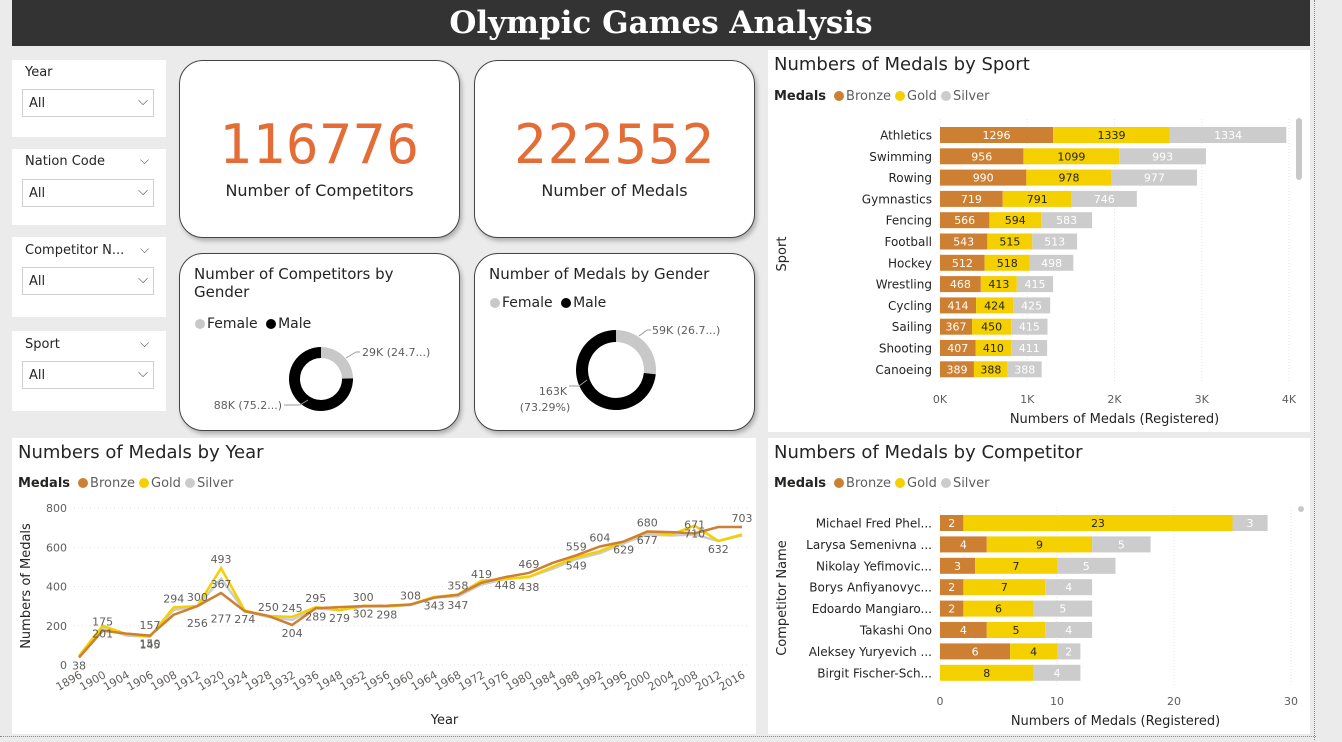  What do you see at coordinates (125, 483) in the screenshot?
I see `medals-by-year-legend: Medals Bronze Gold Silver` at bounding box center [125, 483].